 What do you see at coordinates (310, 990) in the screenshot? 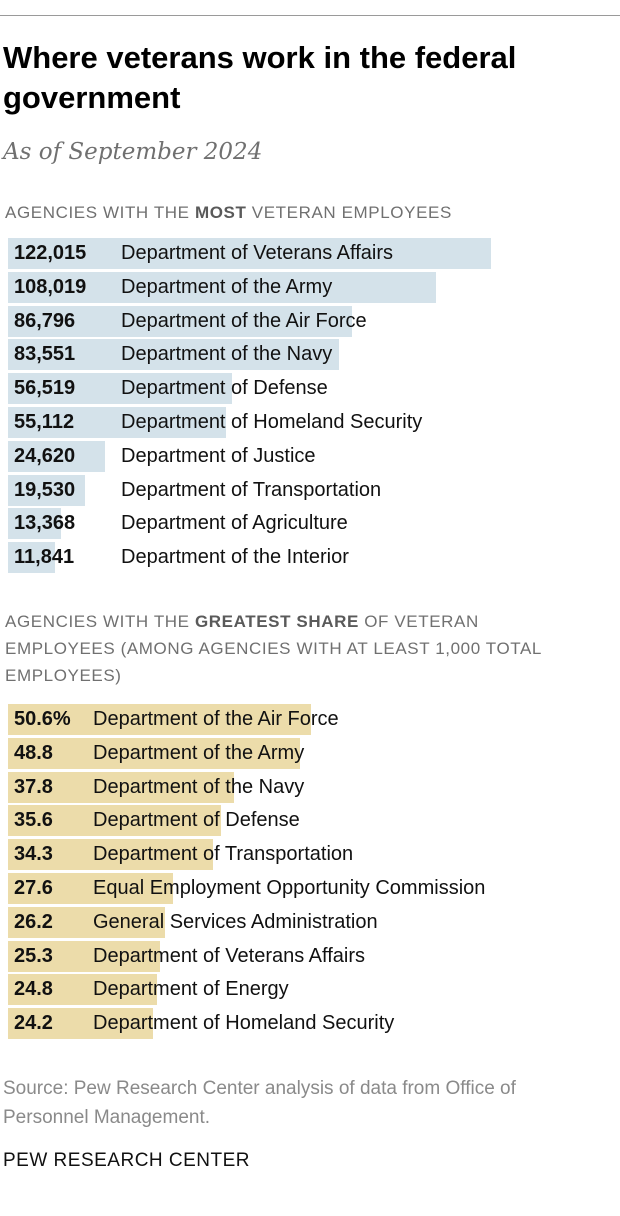
I see `greatest-share-row: 24.8 Department of Energy` at bounding box center [310, 990].